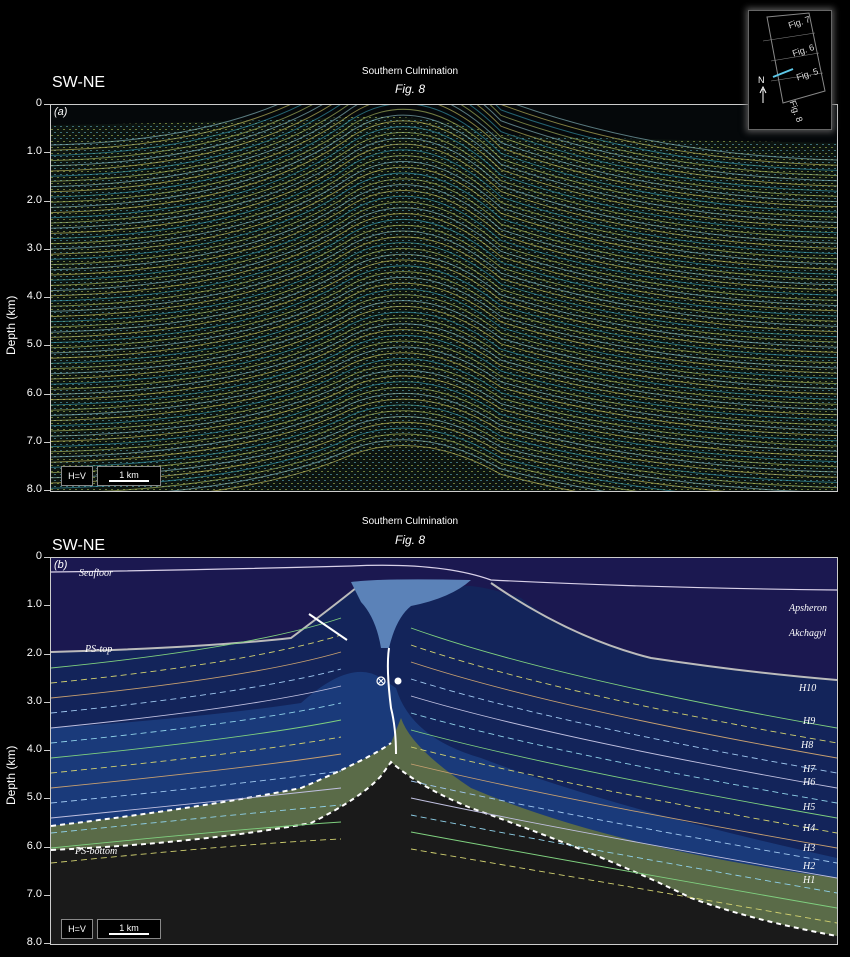 This screenshot has width=850, height=957. What do you see at coordinates (77, 476) in the screenshot?
I see `panel-a-scale-ratio: H=V` at bounding box center [77, 476].